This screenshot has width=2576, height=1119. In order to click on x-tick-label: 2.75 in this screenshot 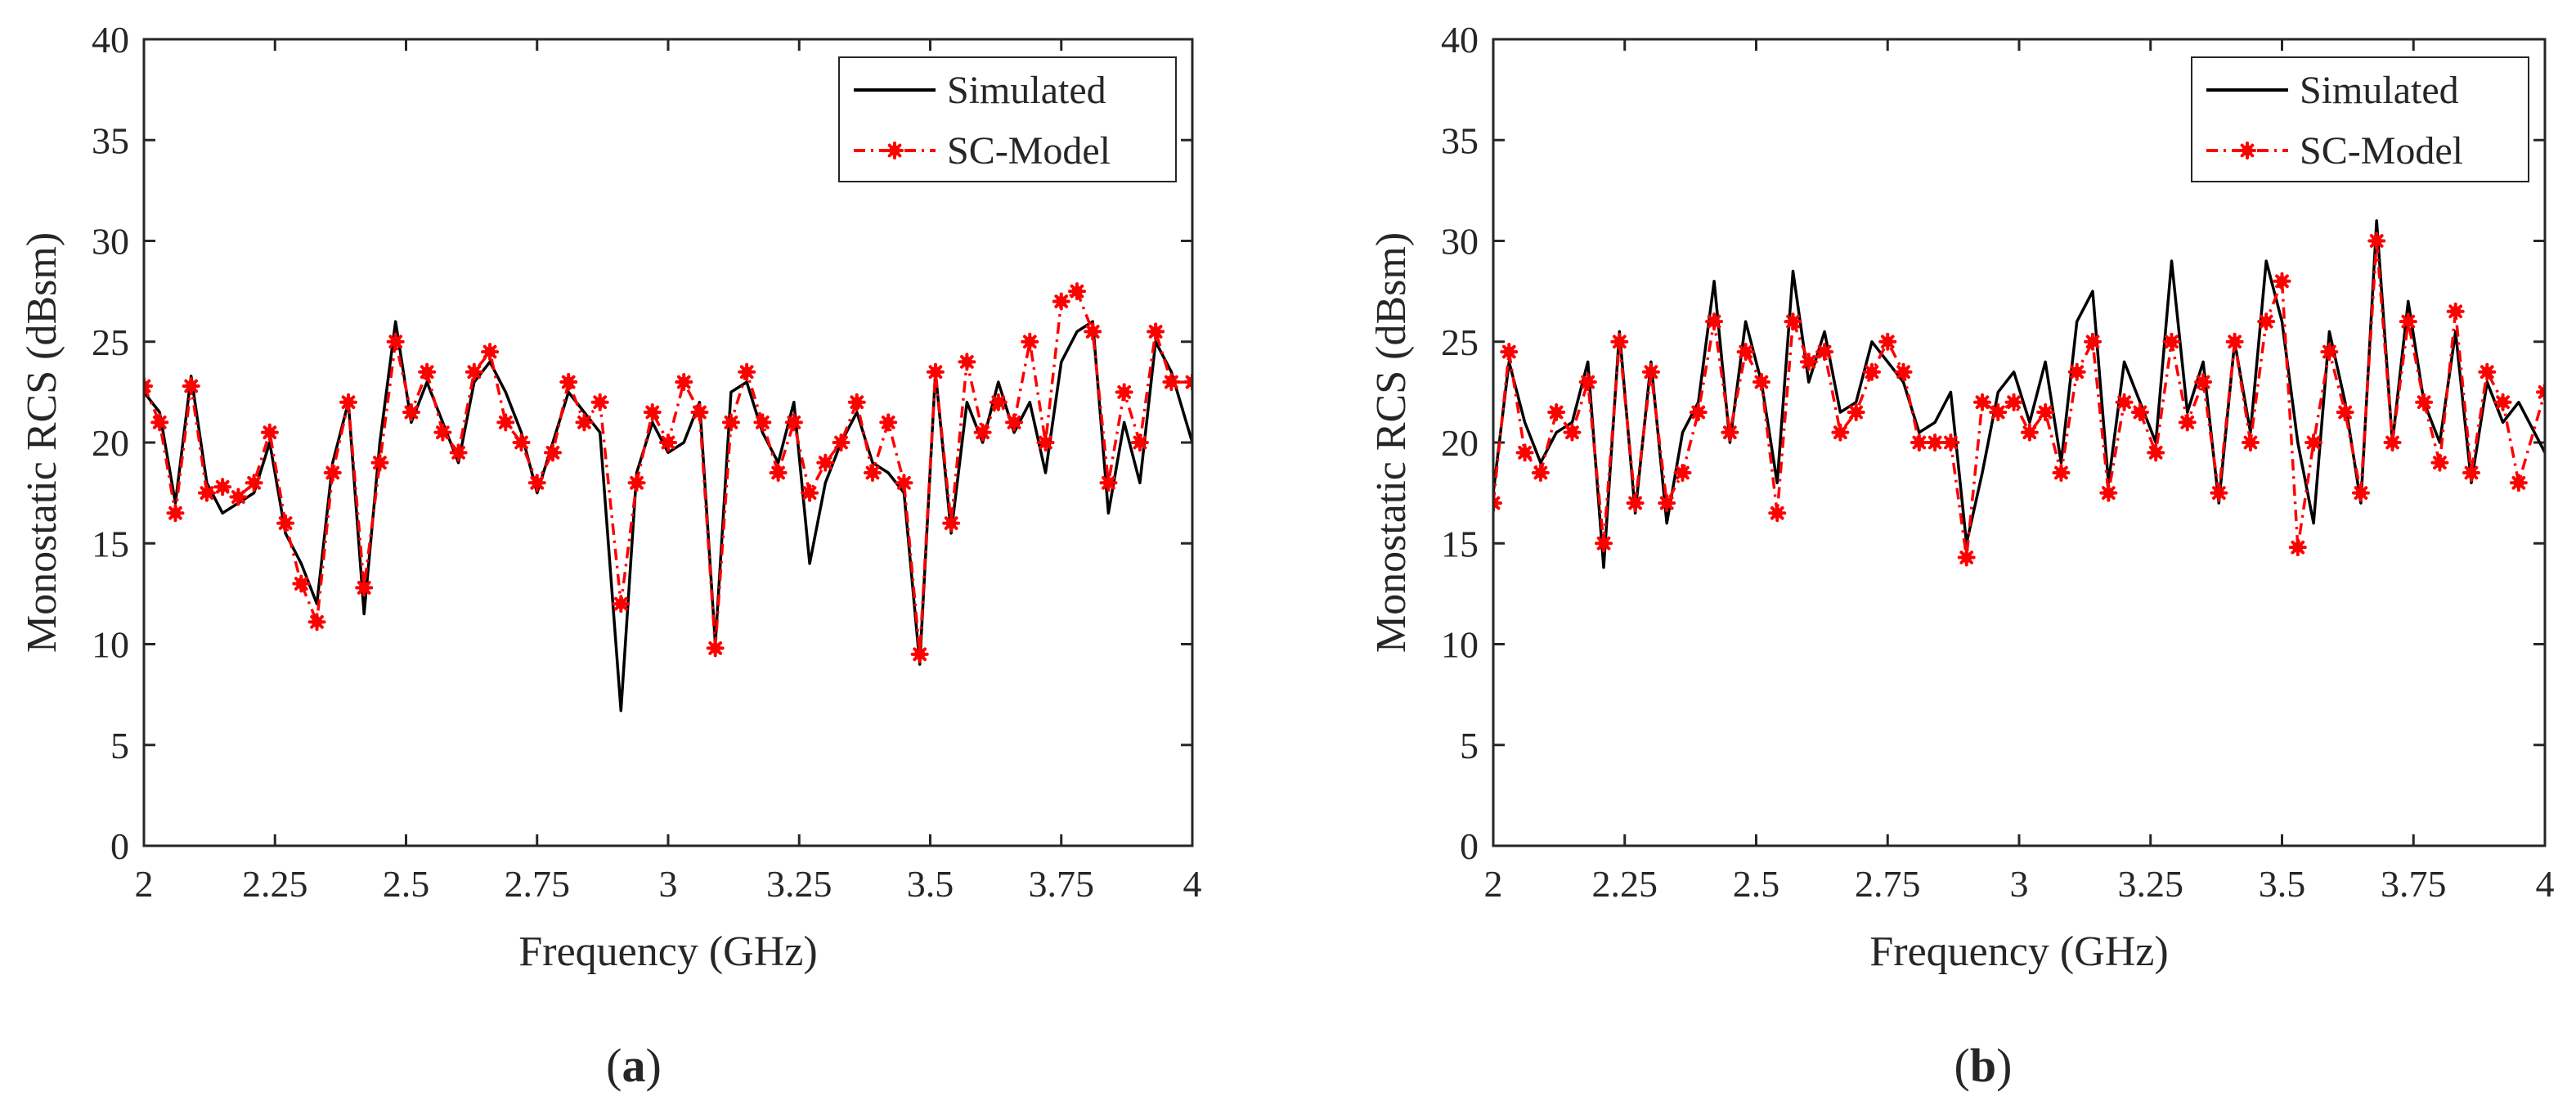, I will do `click(538, 884)`.